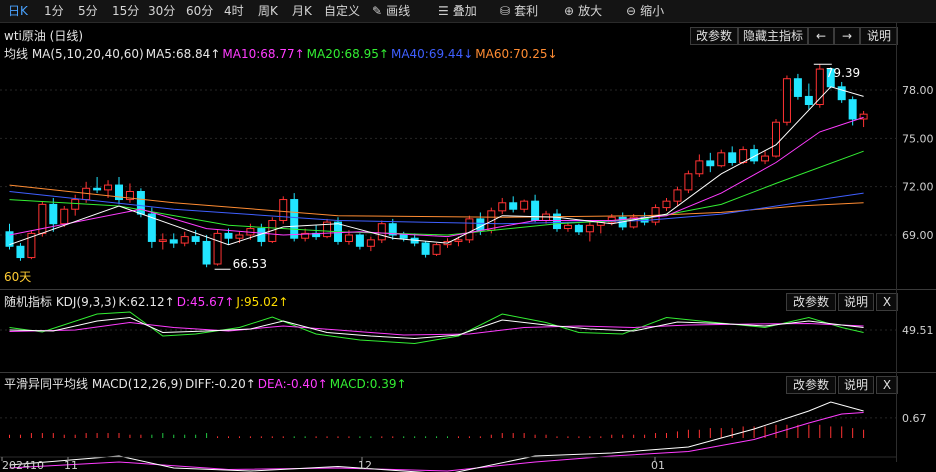 The width and height of the screenshot is (936, 472). What do you see at coordinates (773, 36) in the screenshot?
I see `hide-indicator-button: 隐藏主指标` at bounding box center [773, 36].